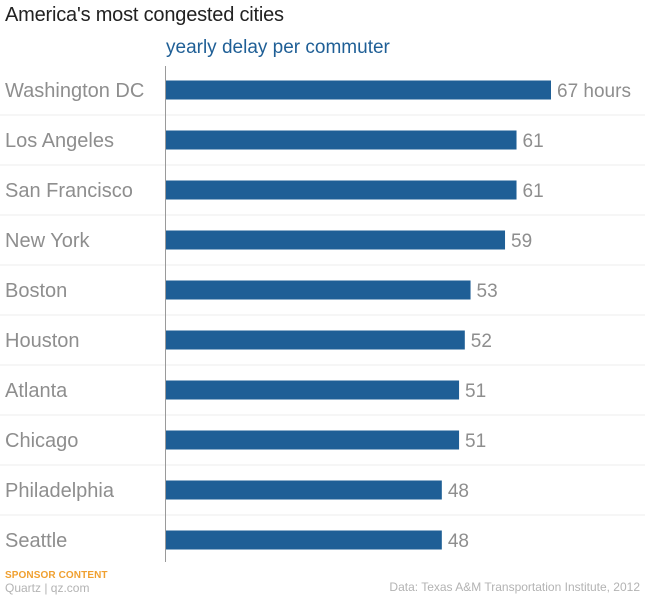 Image resolution: width=645 pixels, height=595 pixels. Describe the element at coordinates (487, 291) in the screenshot. I see `value-label: 53` at that location.